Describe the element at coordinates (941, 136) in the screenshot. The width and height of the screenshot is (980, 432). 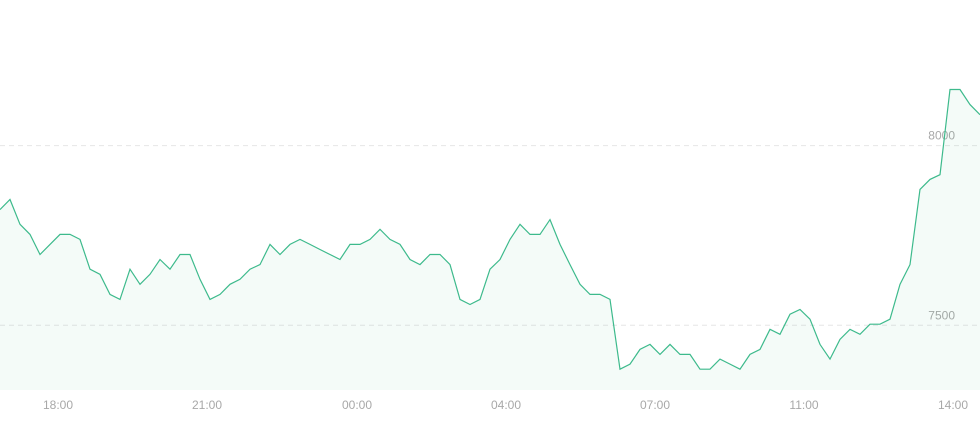
I see `y-tick-label: 8000` at that location.